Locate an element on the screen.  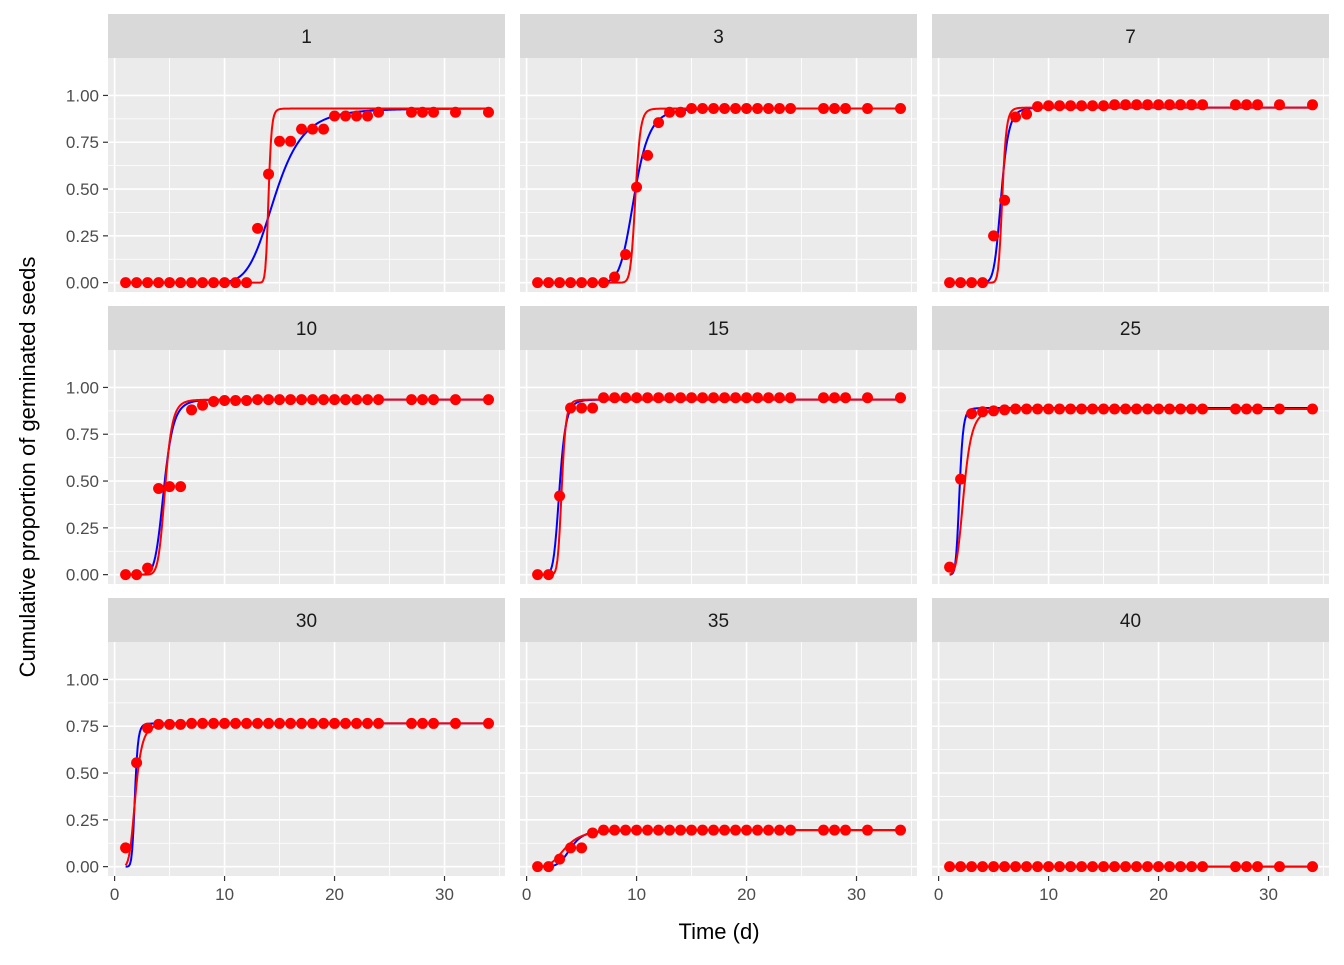
y-tick-label: 0.25 is located at coordinates (82, 528).